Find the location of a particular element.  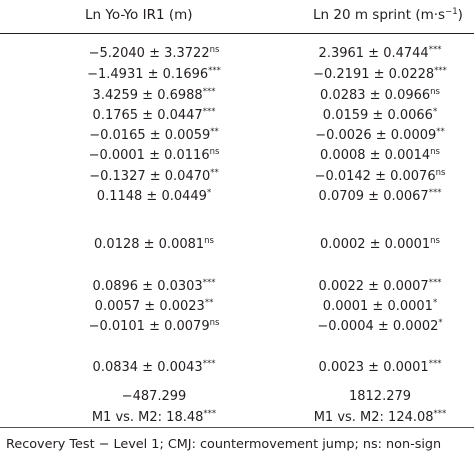

cell-sprint: 0.0008 ± 0.0014ns is located at coordinates (380, 155).